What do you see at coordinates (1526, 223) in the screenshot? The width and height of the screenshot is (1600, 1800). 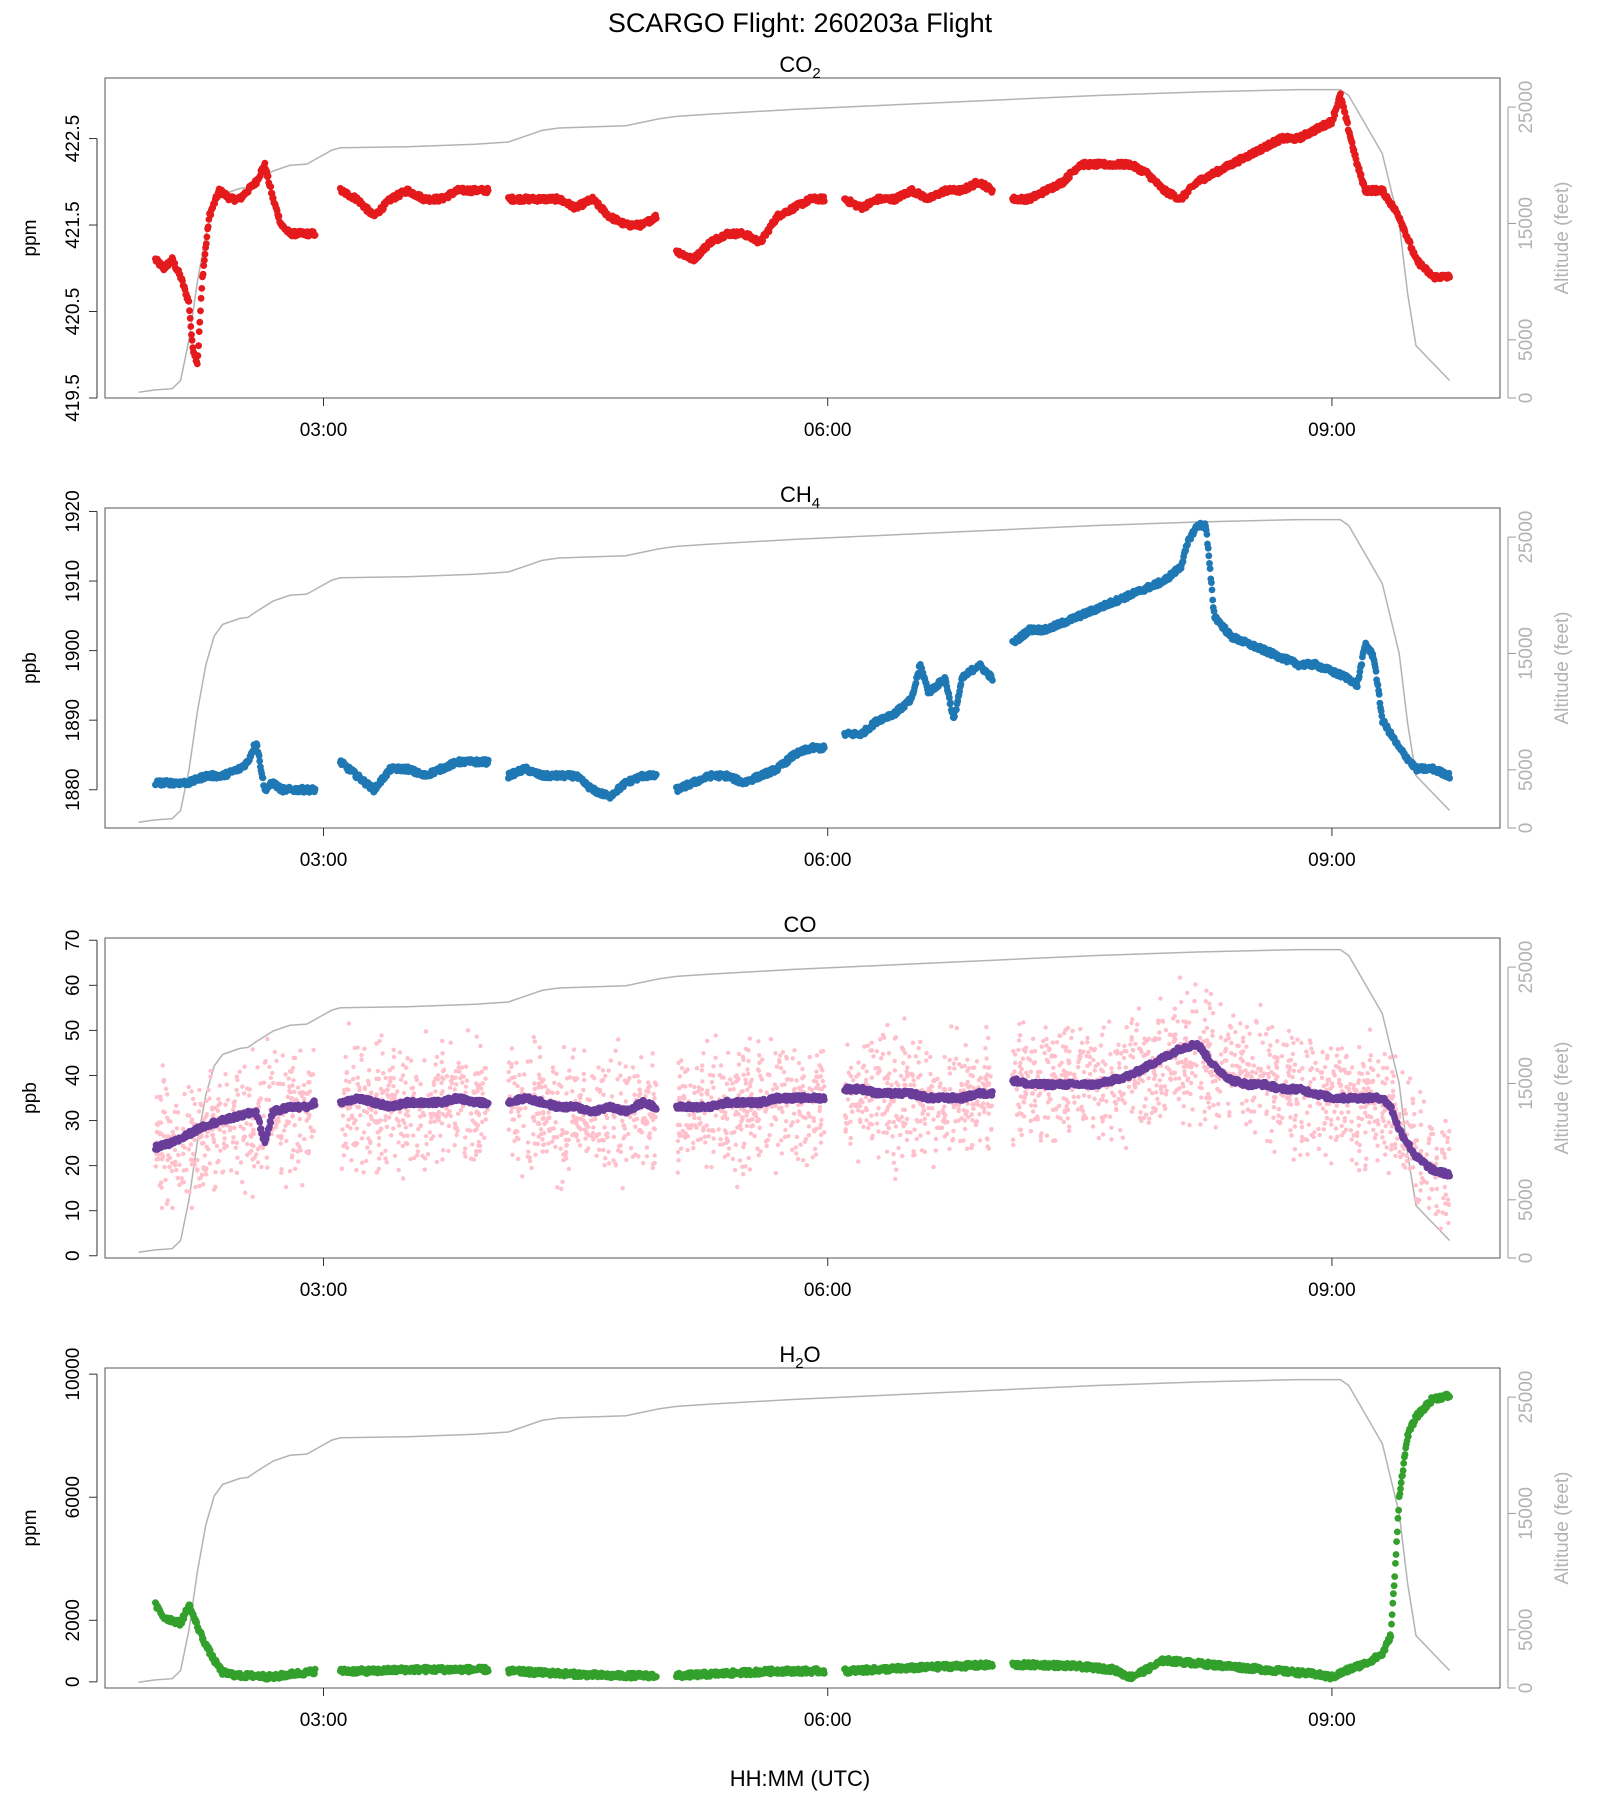 I see `y2-tick-label: 15000` at bounding box center [1526, 223].